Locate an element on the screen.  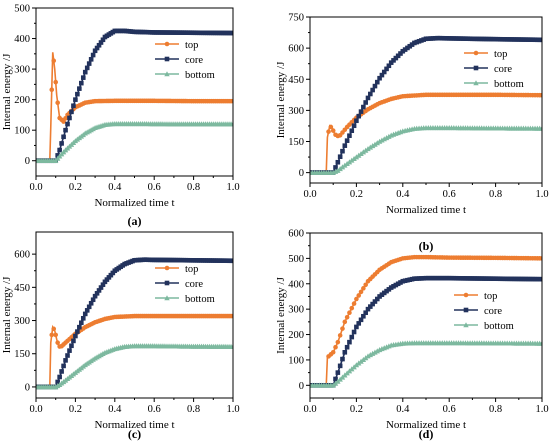
y-tick-label: 0 is located at coordinates (27, 161).